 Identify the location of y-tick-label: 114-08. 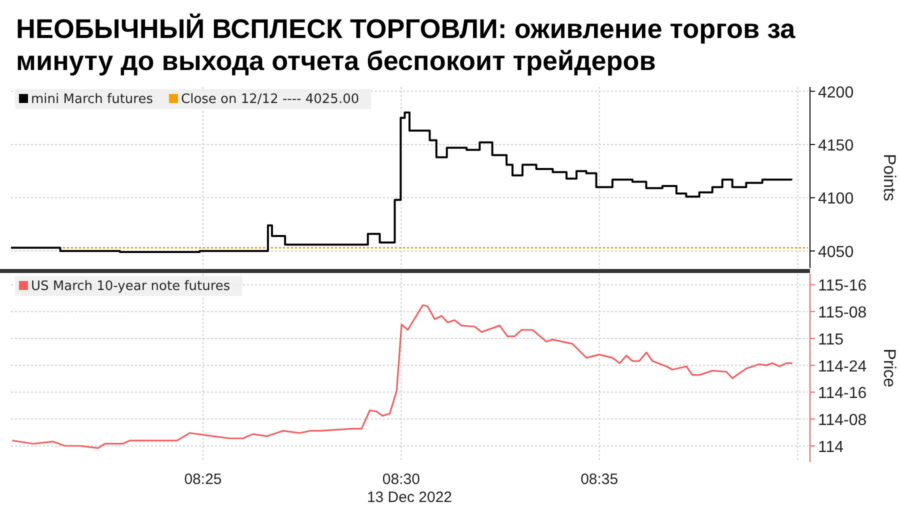
(842, 421).